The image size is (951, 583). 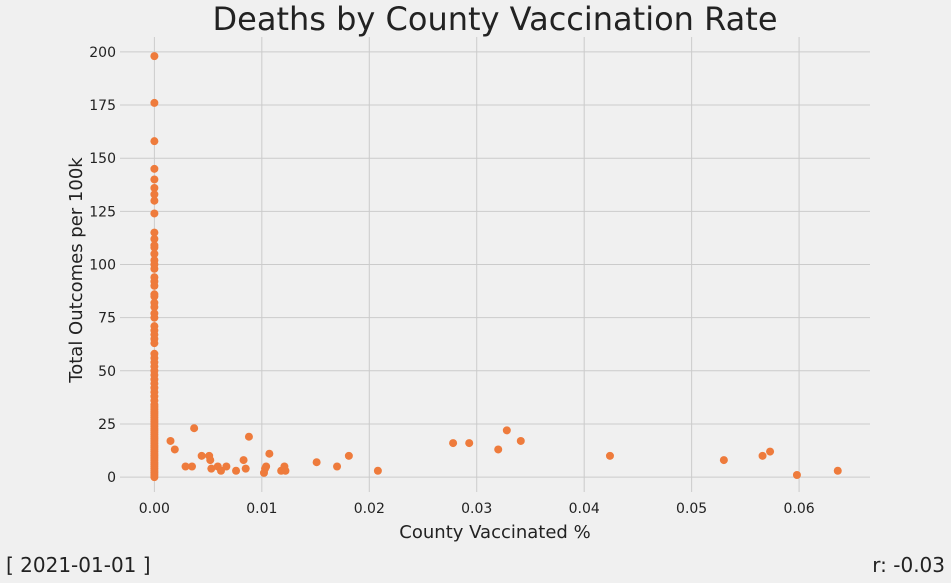 I want to click on x-tick-label: 0.00, so click(x=154, y=509).